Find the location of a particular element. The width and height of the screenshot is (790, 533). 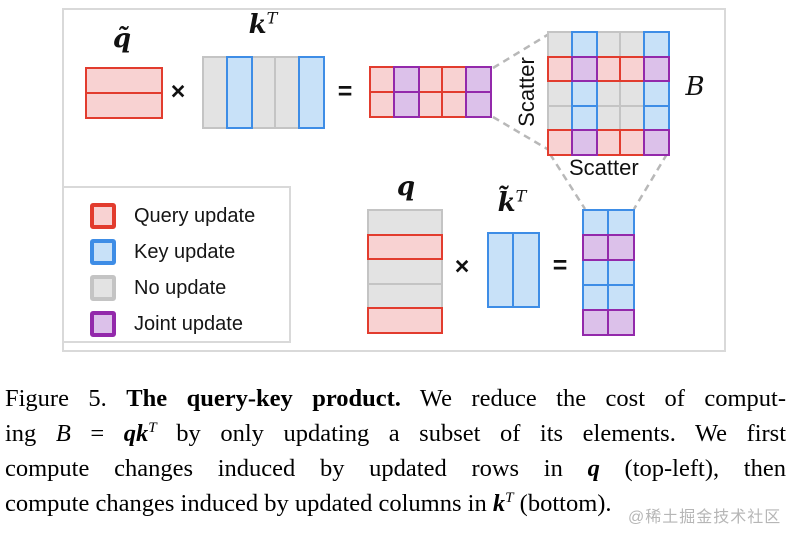

scatter-left-label: Scatter is located at coordinates (526, 92).